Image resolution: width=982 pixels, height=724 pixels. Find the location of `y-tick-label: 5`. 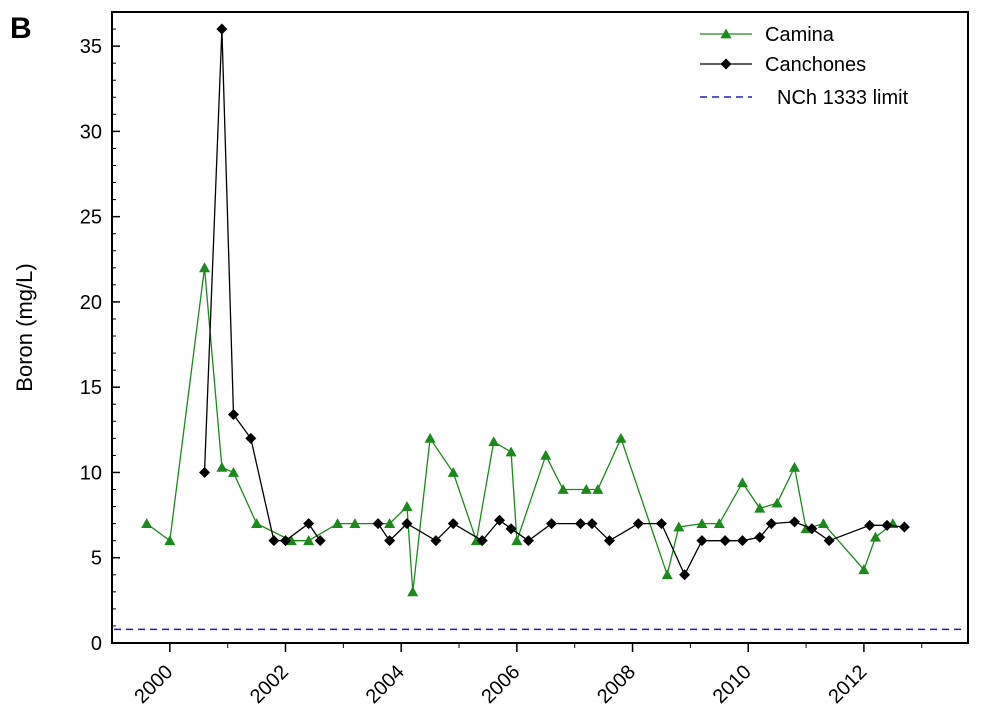

y-tick-label: 5 is located at coordinates (96, 559).